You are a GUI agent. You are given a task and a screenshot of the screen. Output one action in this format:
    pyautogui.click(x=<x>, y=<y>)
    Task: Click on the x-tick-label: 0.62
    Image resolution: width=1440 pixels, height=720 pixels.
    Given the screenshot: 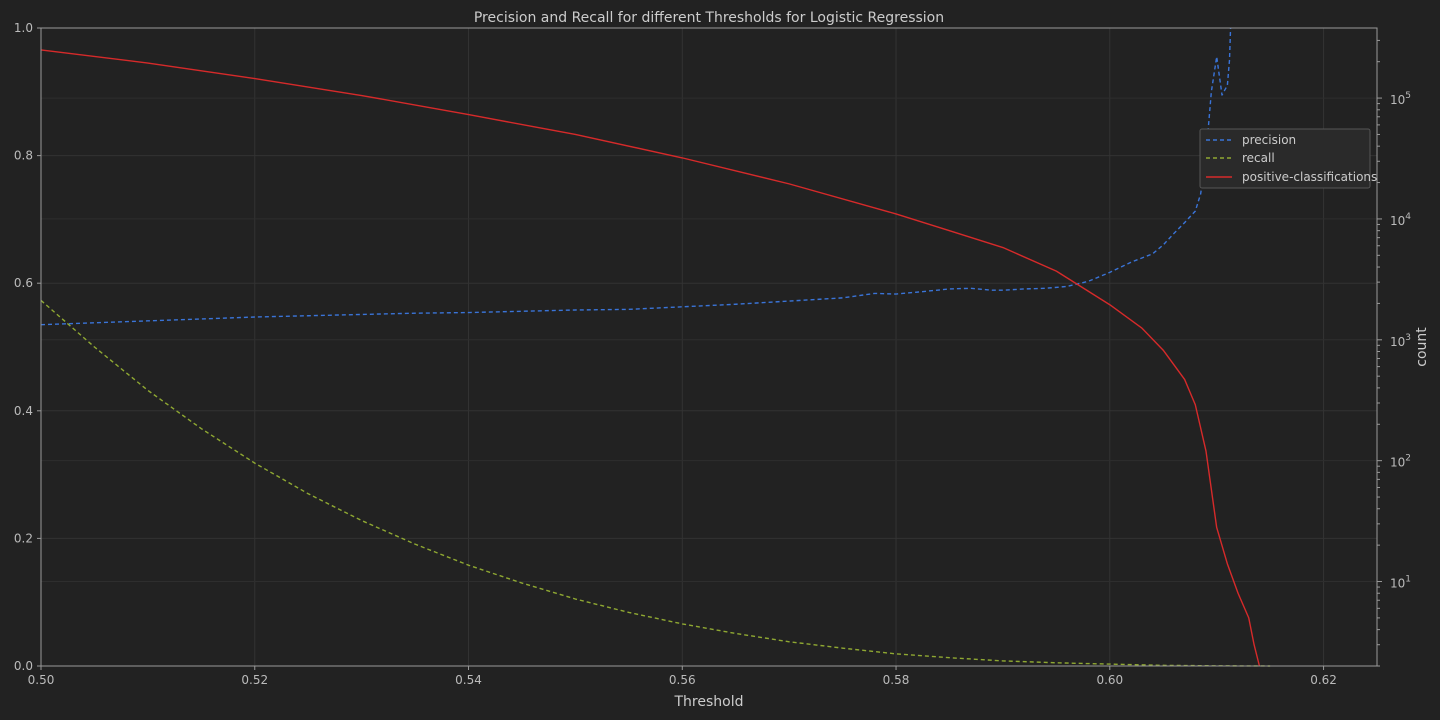 What is the action you would take?
    pyautogui.click(x=1323, y=680)
    